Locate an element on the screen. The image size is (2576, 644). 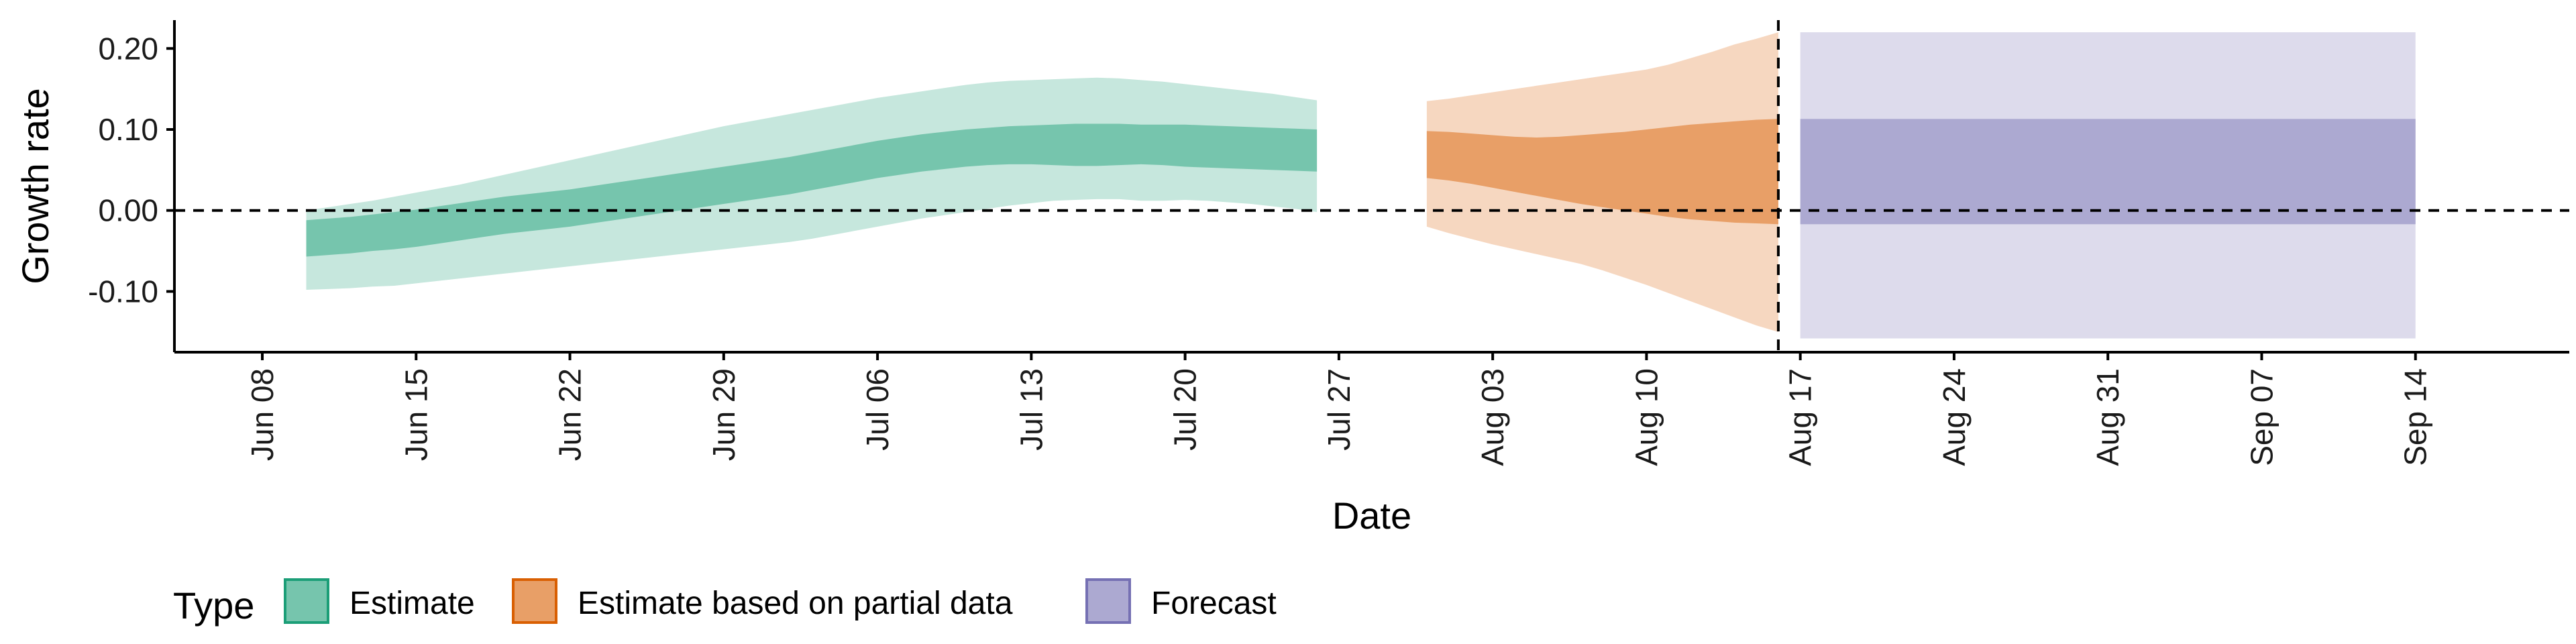
legend-label-0: Estimate is located at coordinates (412, 603).